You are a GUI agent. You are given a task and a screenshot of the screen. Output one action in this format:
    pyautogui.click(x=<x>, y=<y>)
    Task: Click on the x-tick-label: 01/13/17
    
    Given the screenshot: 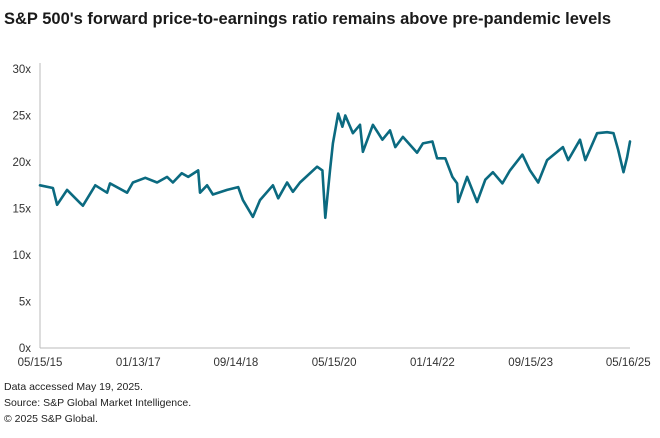 What is the action you would take?
    pyautogui.click(x=138, y=363)
    